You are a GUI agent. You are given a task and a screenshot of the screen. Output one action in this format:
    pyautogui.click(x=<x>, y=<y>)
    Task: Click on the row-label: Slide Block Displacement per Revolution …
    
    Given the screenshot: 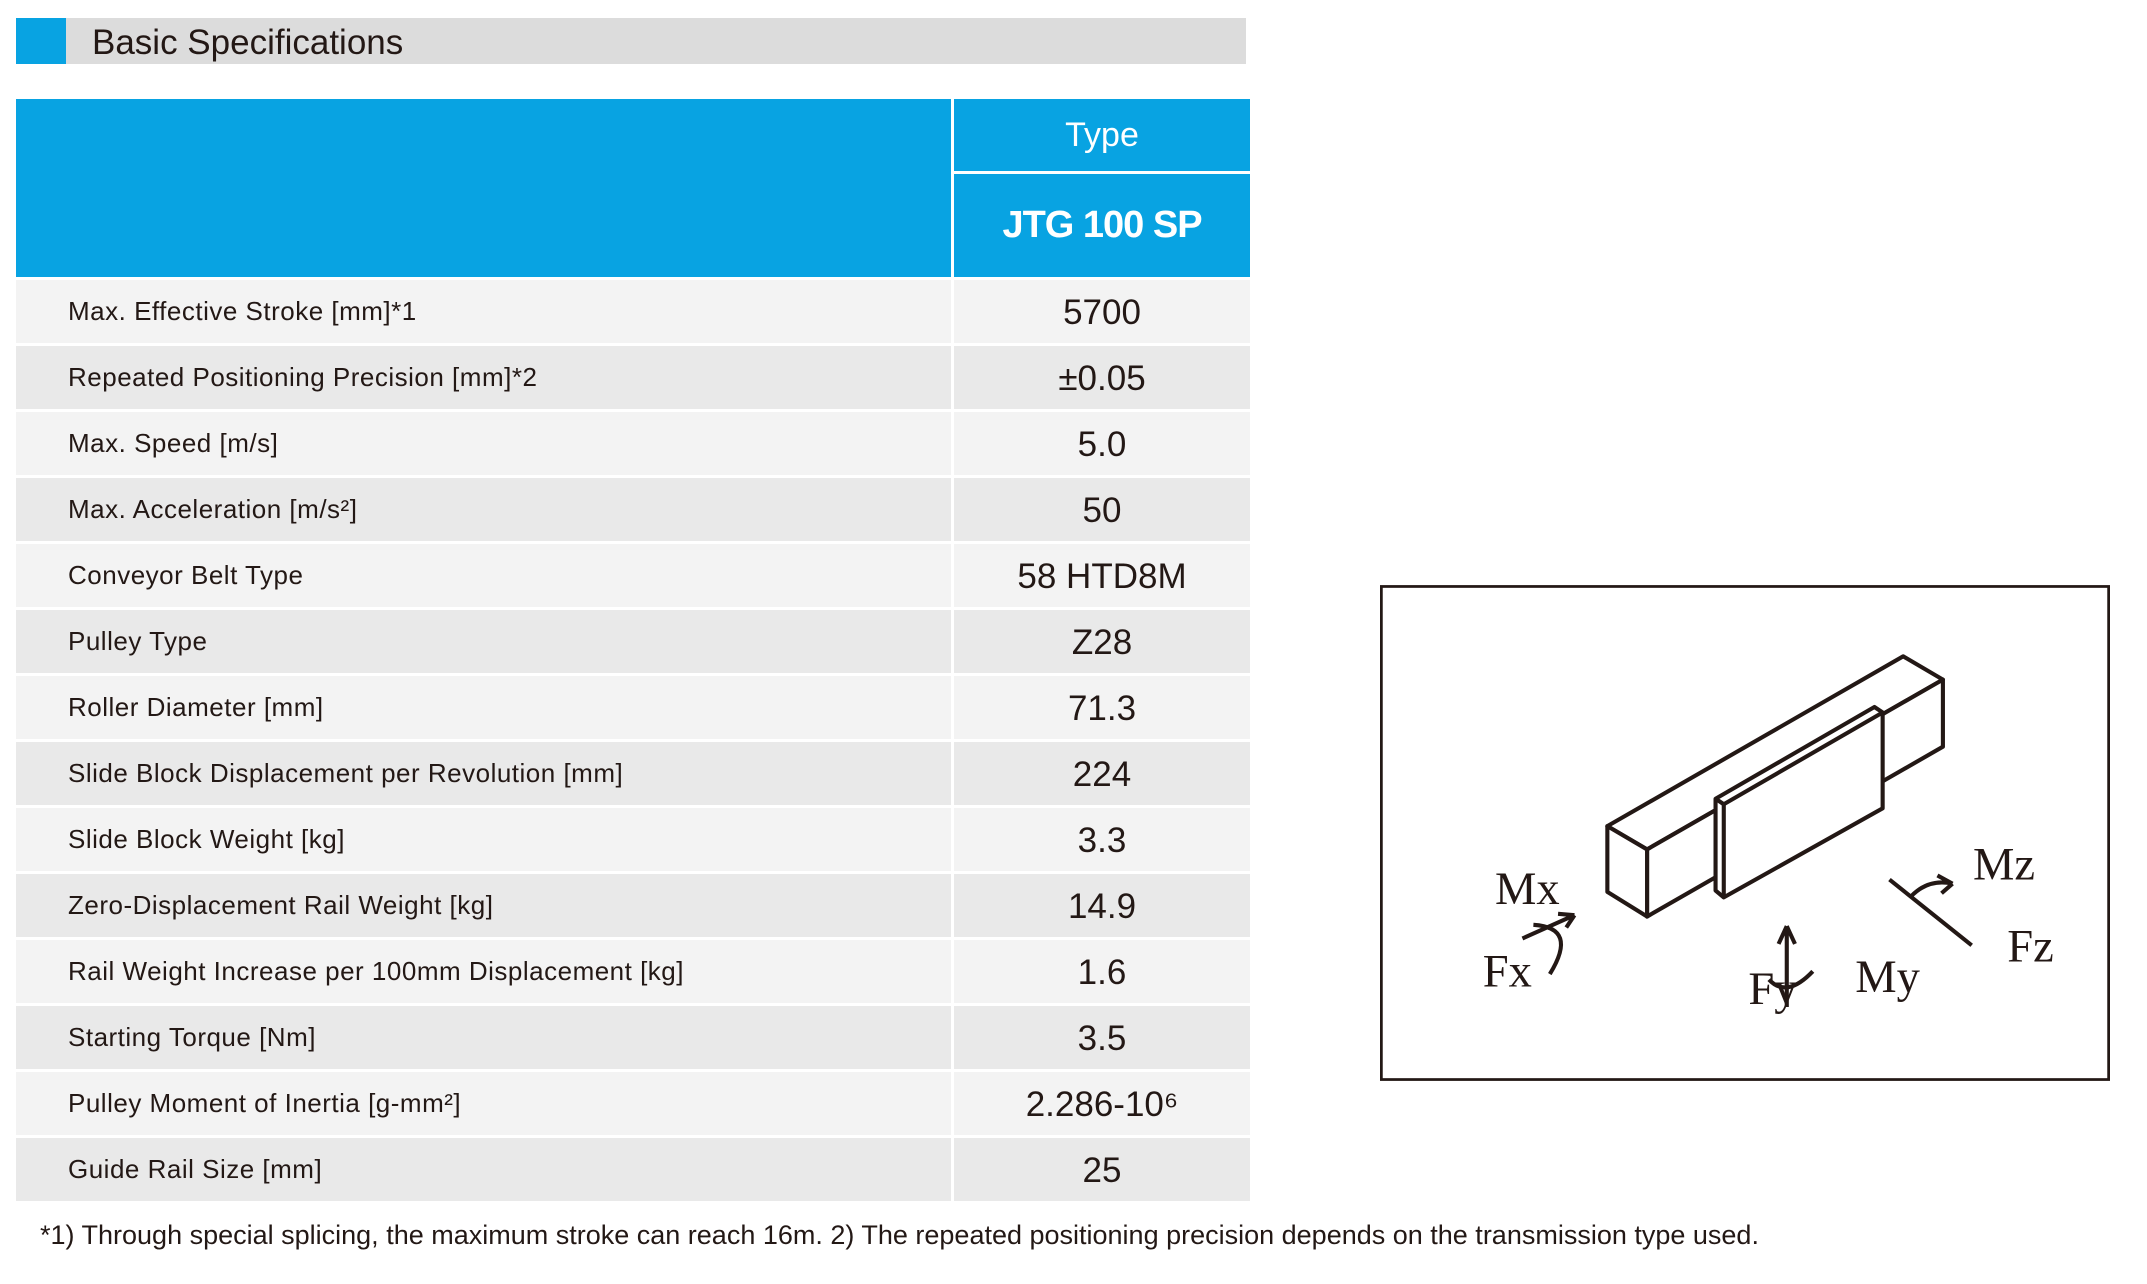 What is the action you would take?
    pyautogui.click(x=346, y=773)
    